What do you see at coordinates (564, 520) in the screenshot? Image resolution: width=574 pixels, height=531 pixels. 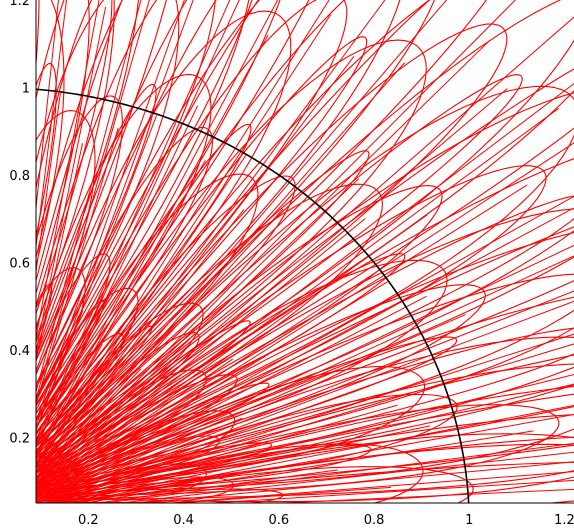 I see `x-tick-label: 1.2` at bounding box center [564, 520].